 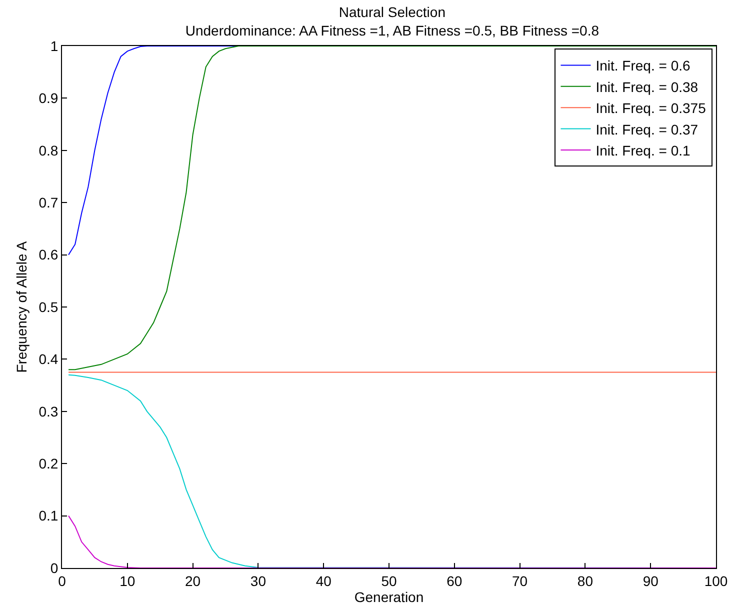 What do you see at coordinates (48, 306) in the screenshot?
I see `y-tick-label: 0.5` at bounding box center [48, 306].